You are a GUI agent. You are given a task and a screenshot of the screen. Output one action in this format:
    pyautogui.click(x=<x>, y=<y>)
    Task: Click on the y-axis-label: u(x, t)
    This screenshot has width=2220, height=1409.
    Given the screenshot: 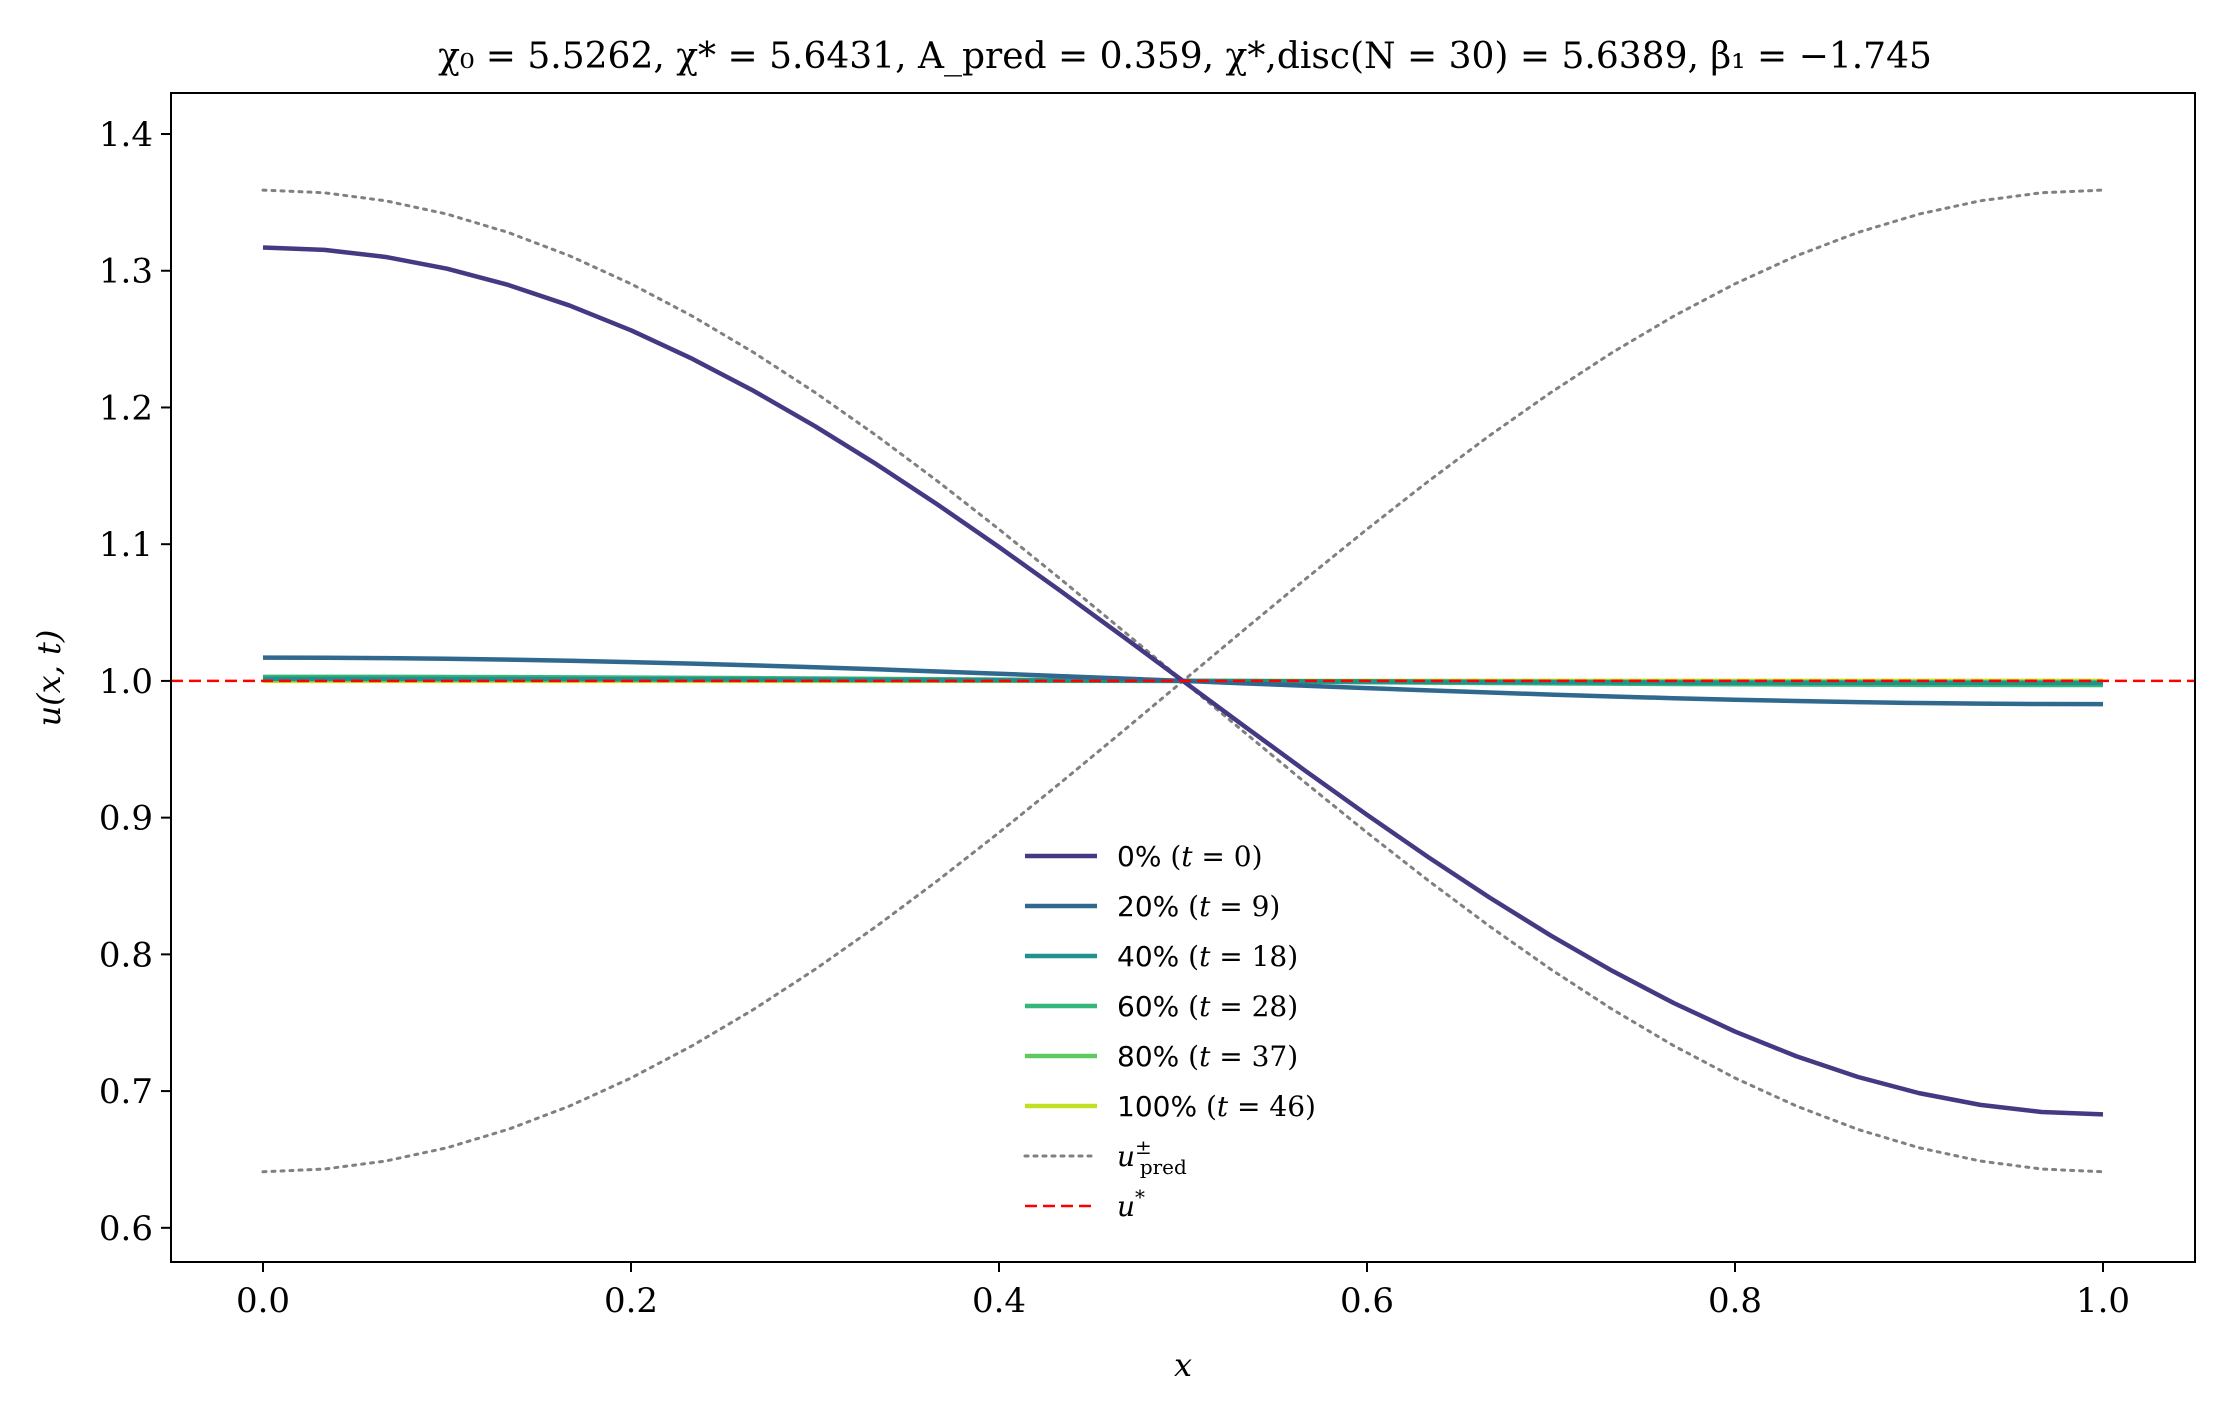 What is the action you would take?
    pyautogui.click(x=49, y=678)
    